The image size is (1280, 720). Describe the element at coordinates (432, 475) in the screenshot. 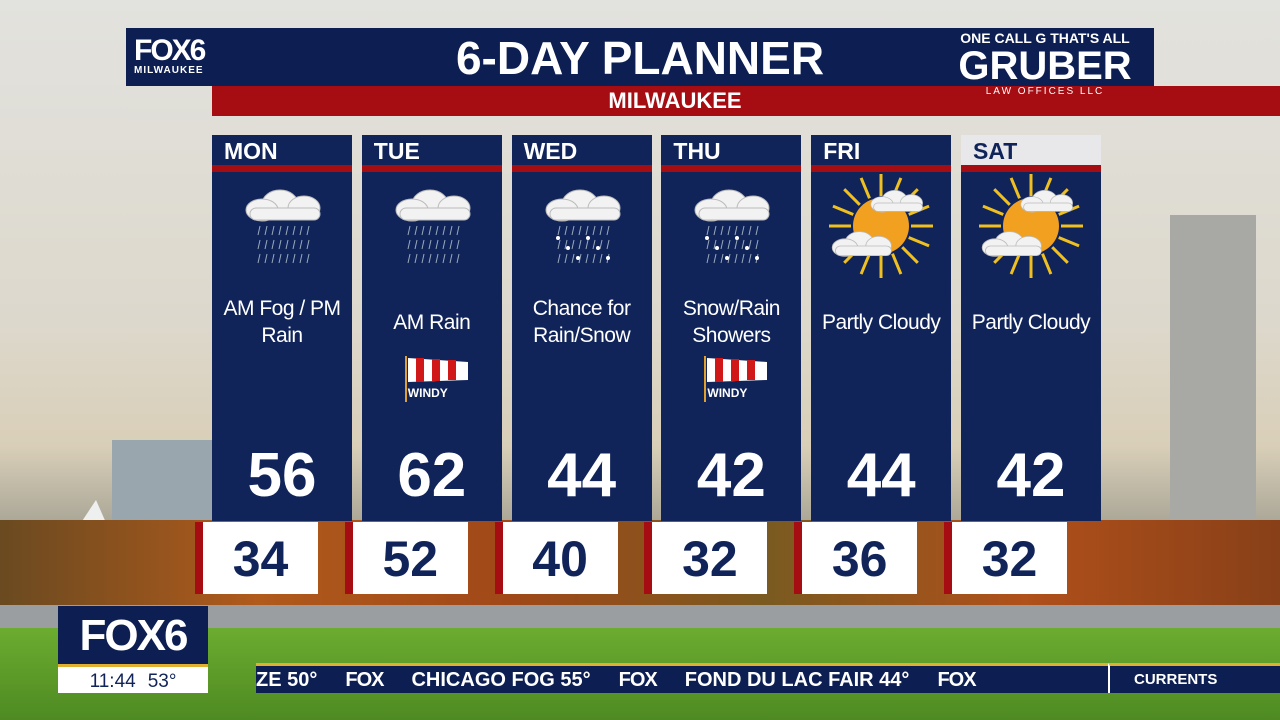

I see `high-temp: 62` at that location.